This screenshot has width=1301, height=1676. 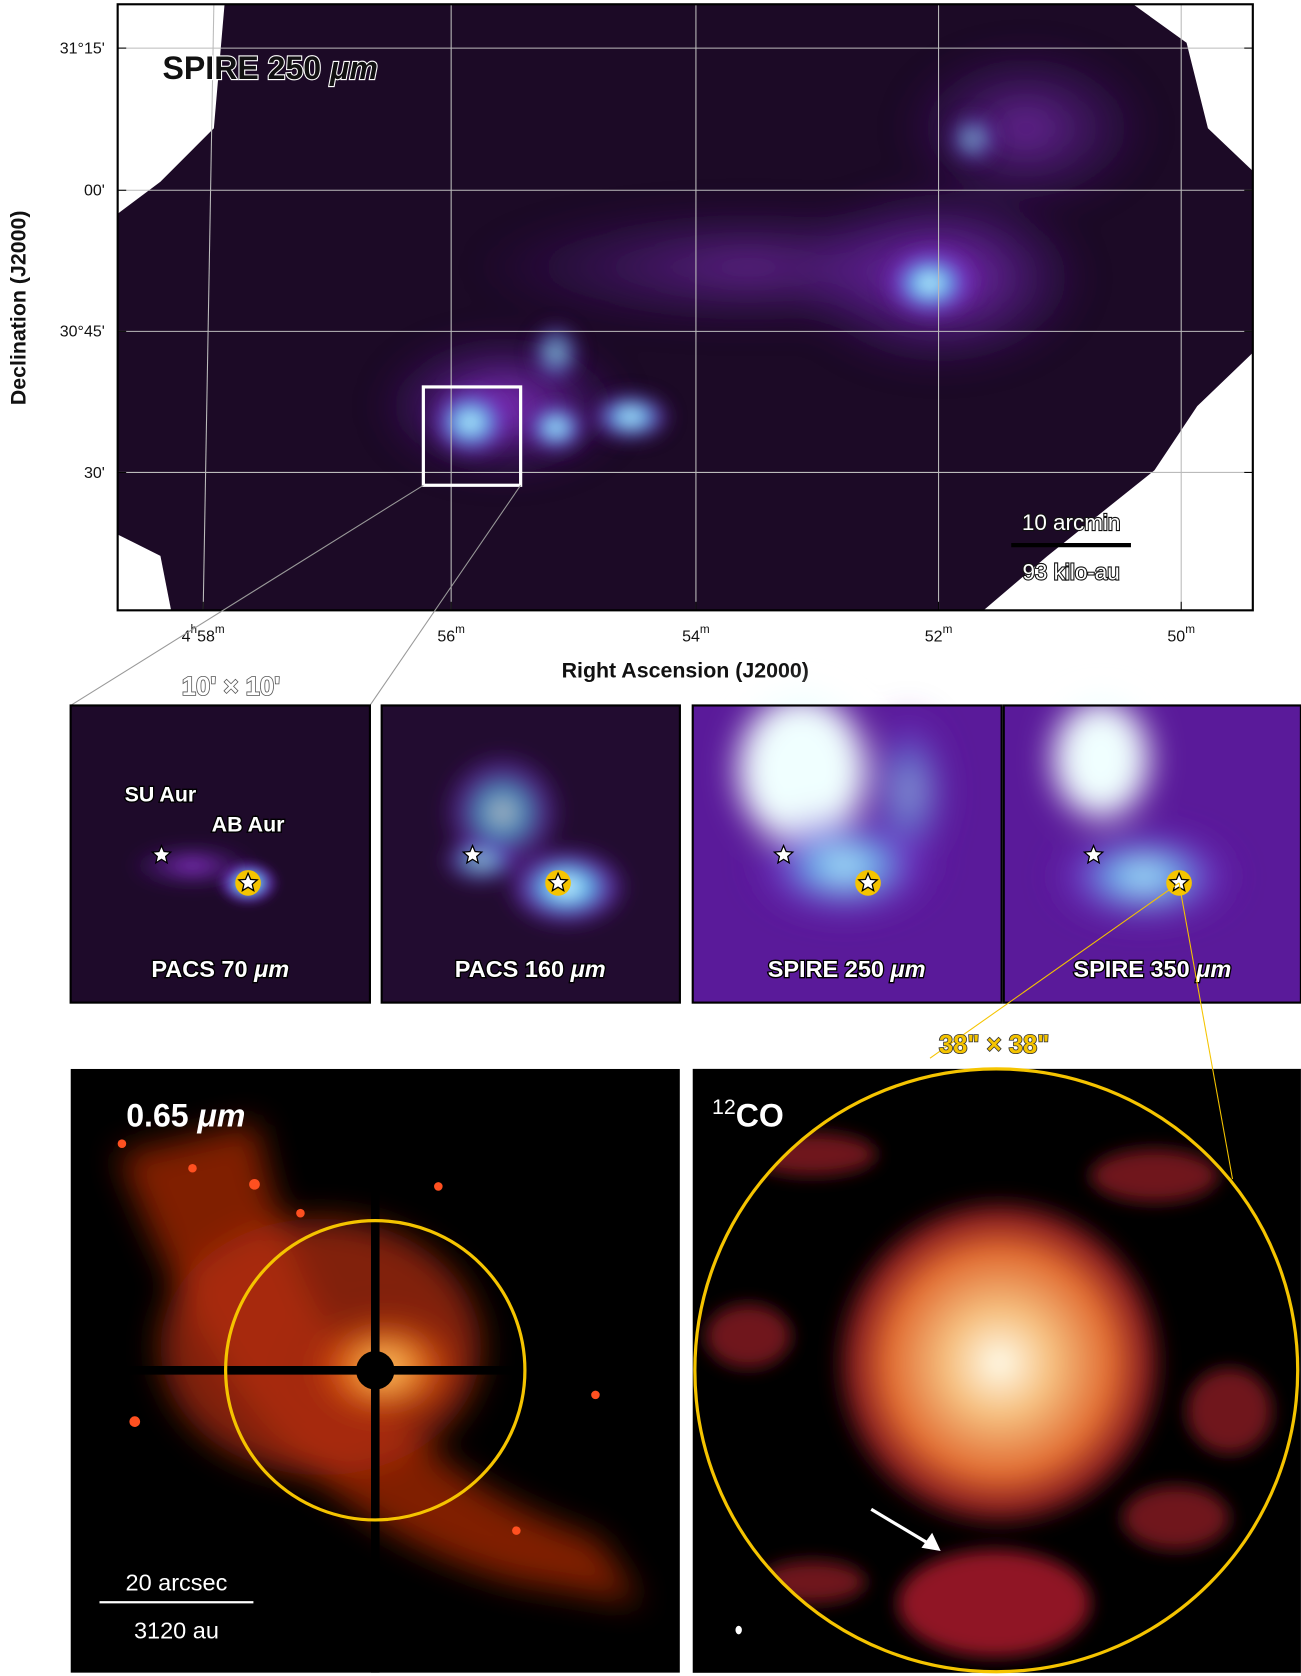 I want to click on y-tick-label: 30°45', so click(x=82, y=332).